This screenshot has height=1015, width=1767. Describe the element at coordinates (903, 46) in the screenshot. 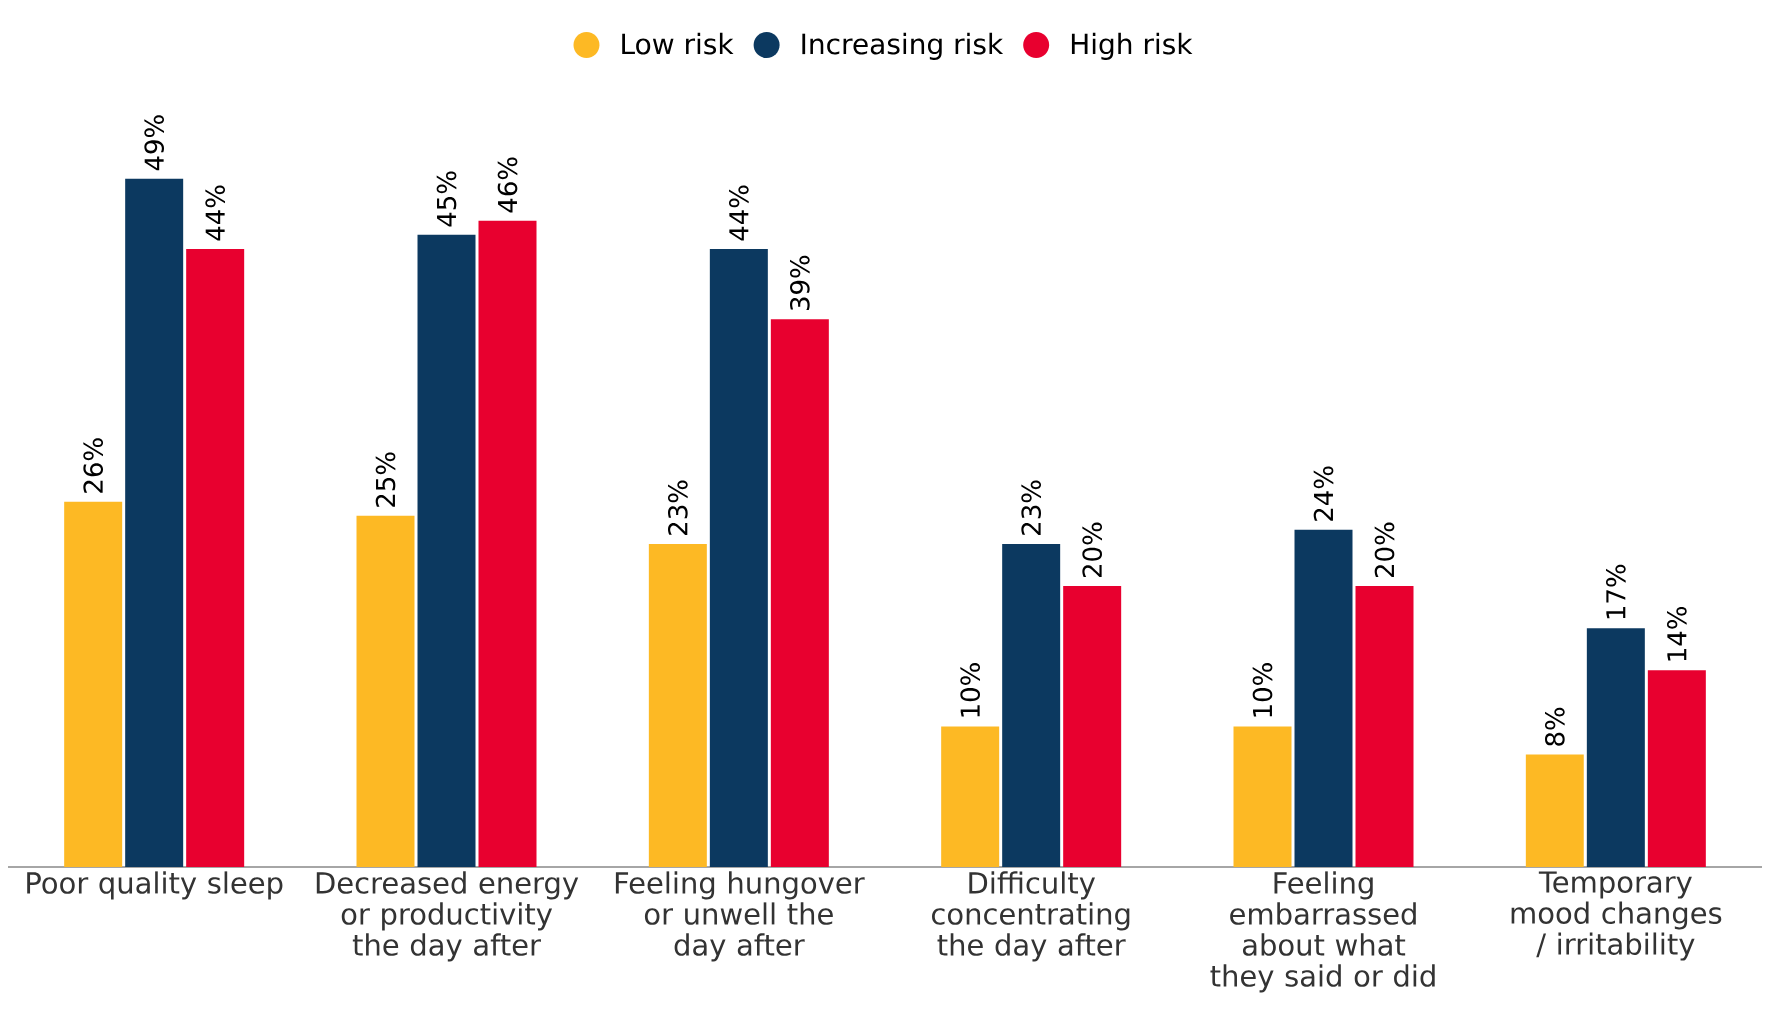

I see `legend-label: Increasing risk` at that location.